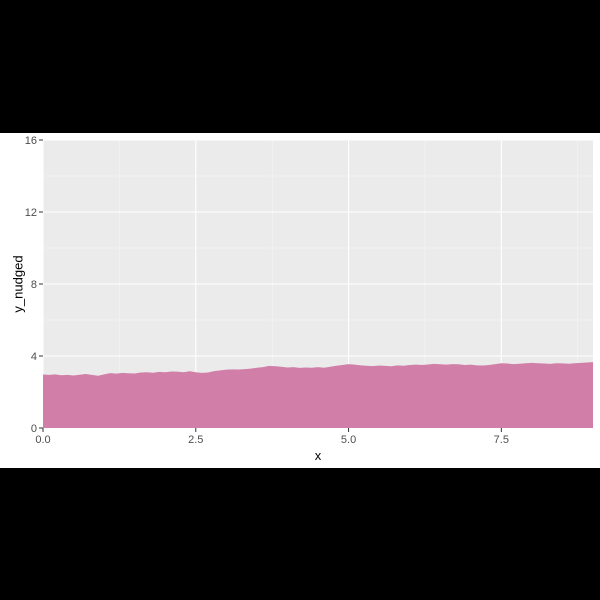 The height and width of the screenshot is (600, 600). Describe the element at coordinates (501, 440) in the screenshot. I see `x-tick-label: 7.5` at that location.